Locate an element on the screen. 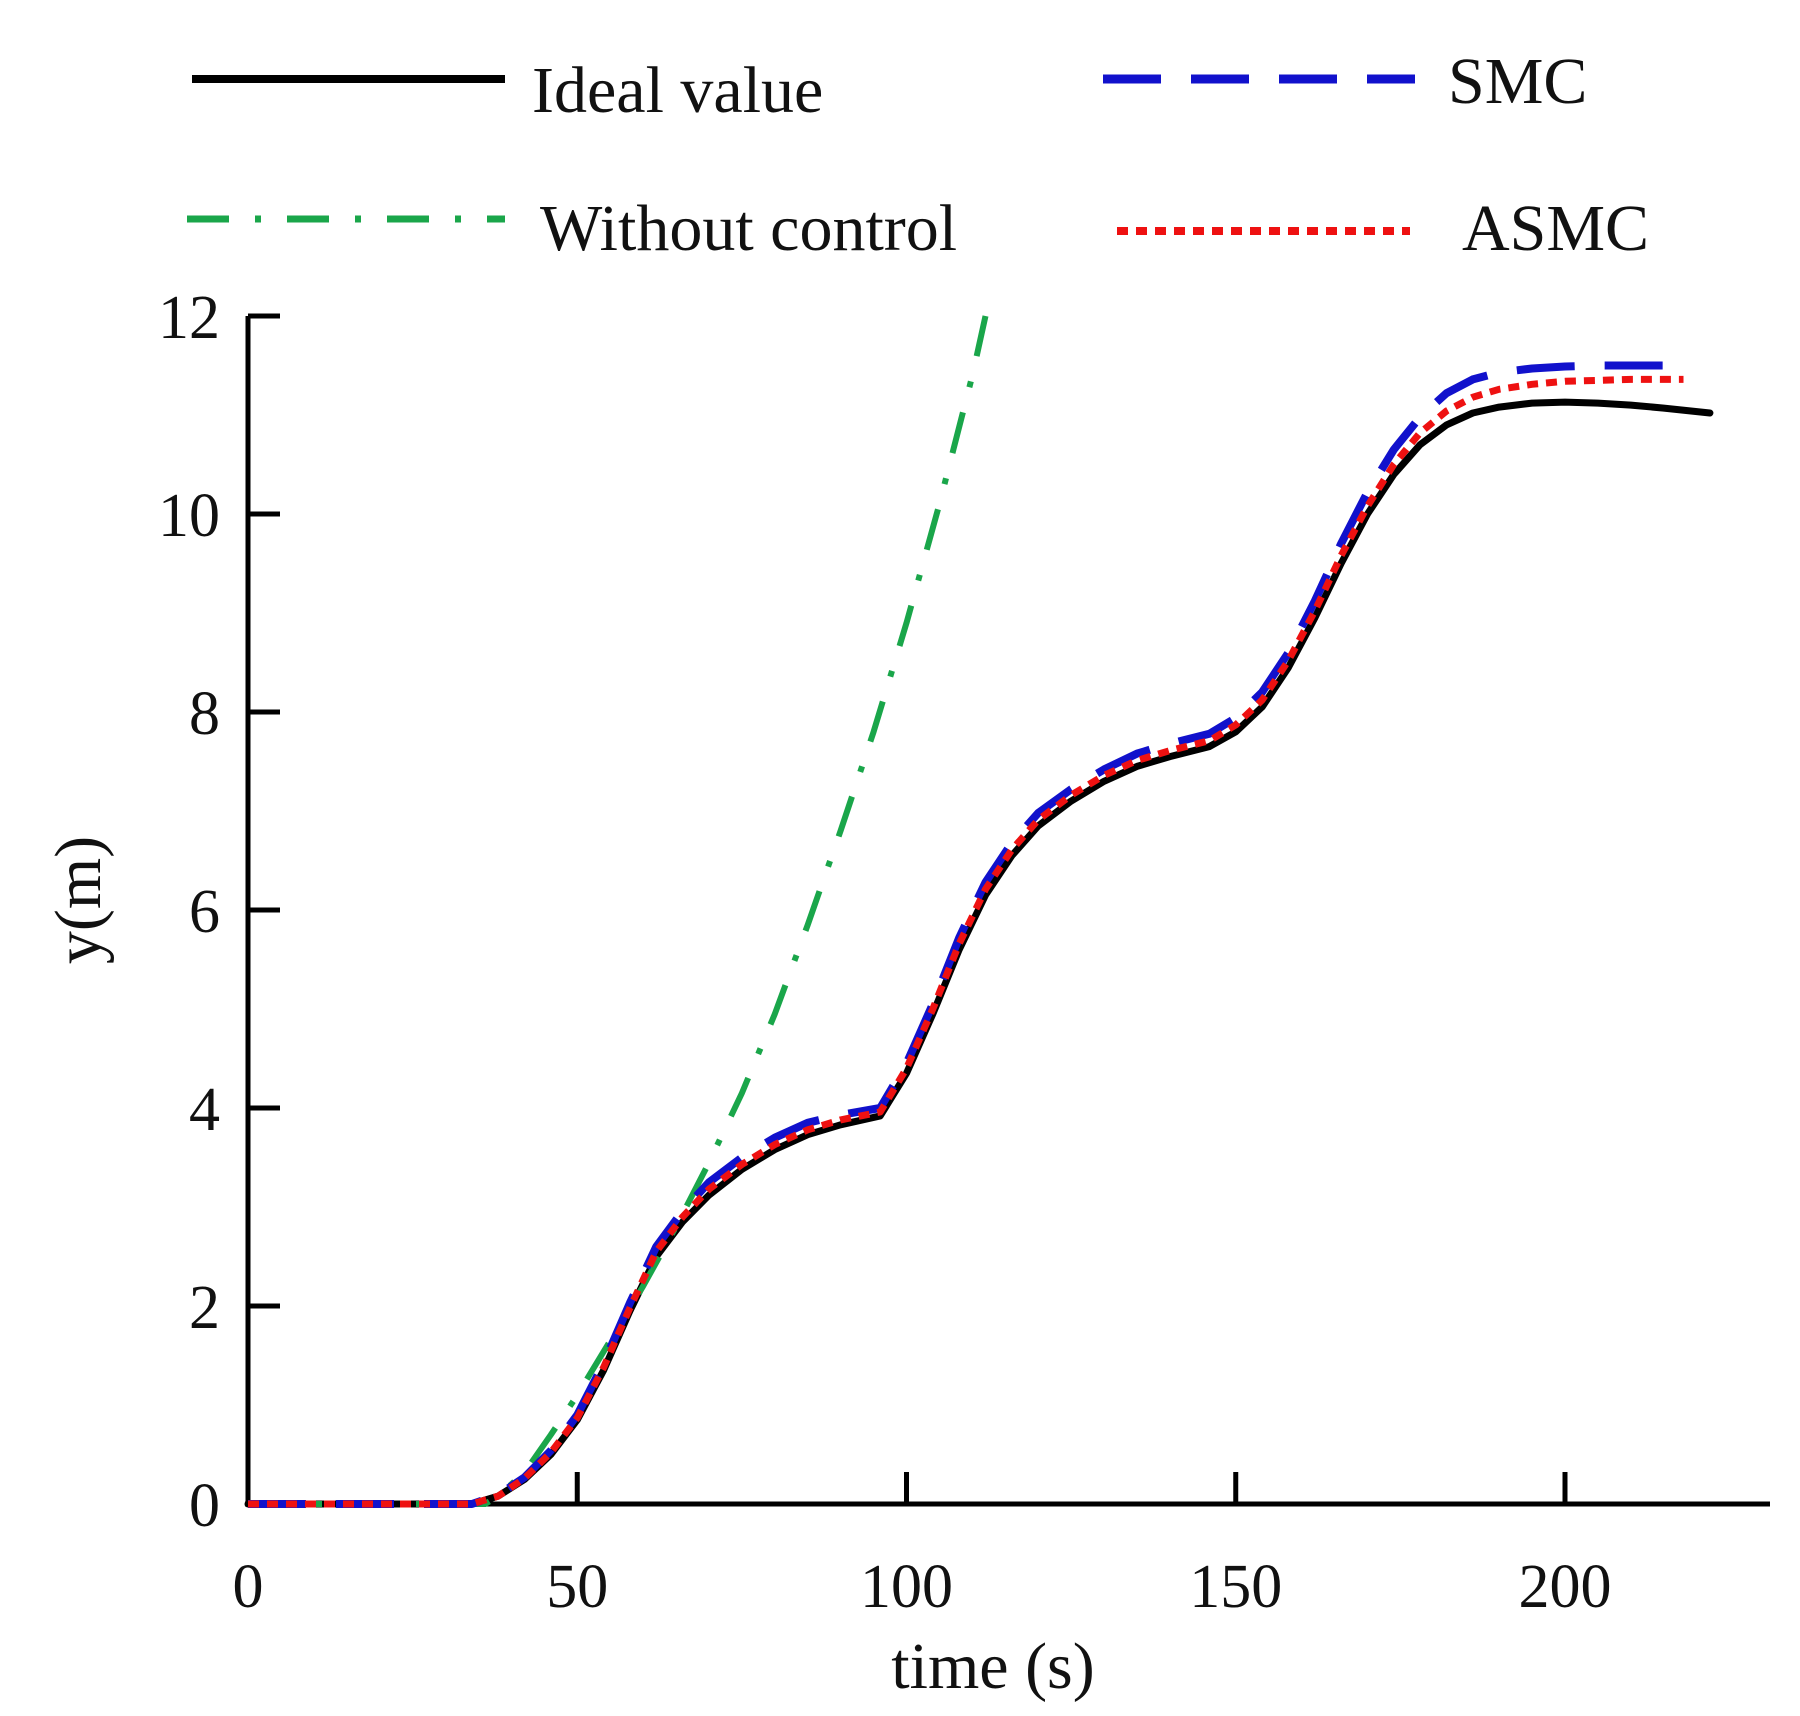 The height and width of the screenshot is (1716, 1800). y-tick-label: 6 is located at coordinates (204, 912).